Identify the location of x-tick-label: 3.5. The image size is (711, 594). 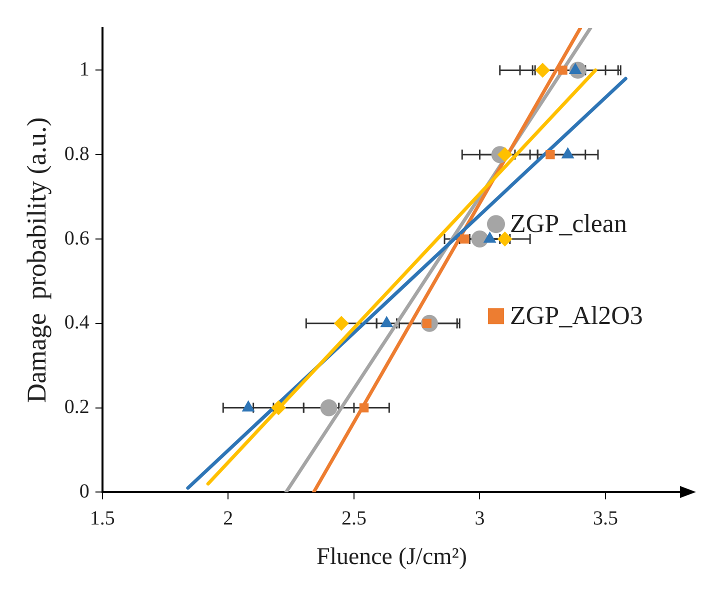
(605, 518).